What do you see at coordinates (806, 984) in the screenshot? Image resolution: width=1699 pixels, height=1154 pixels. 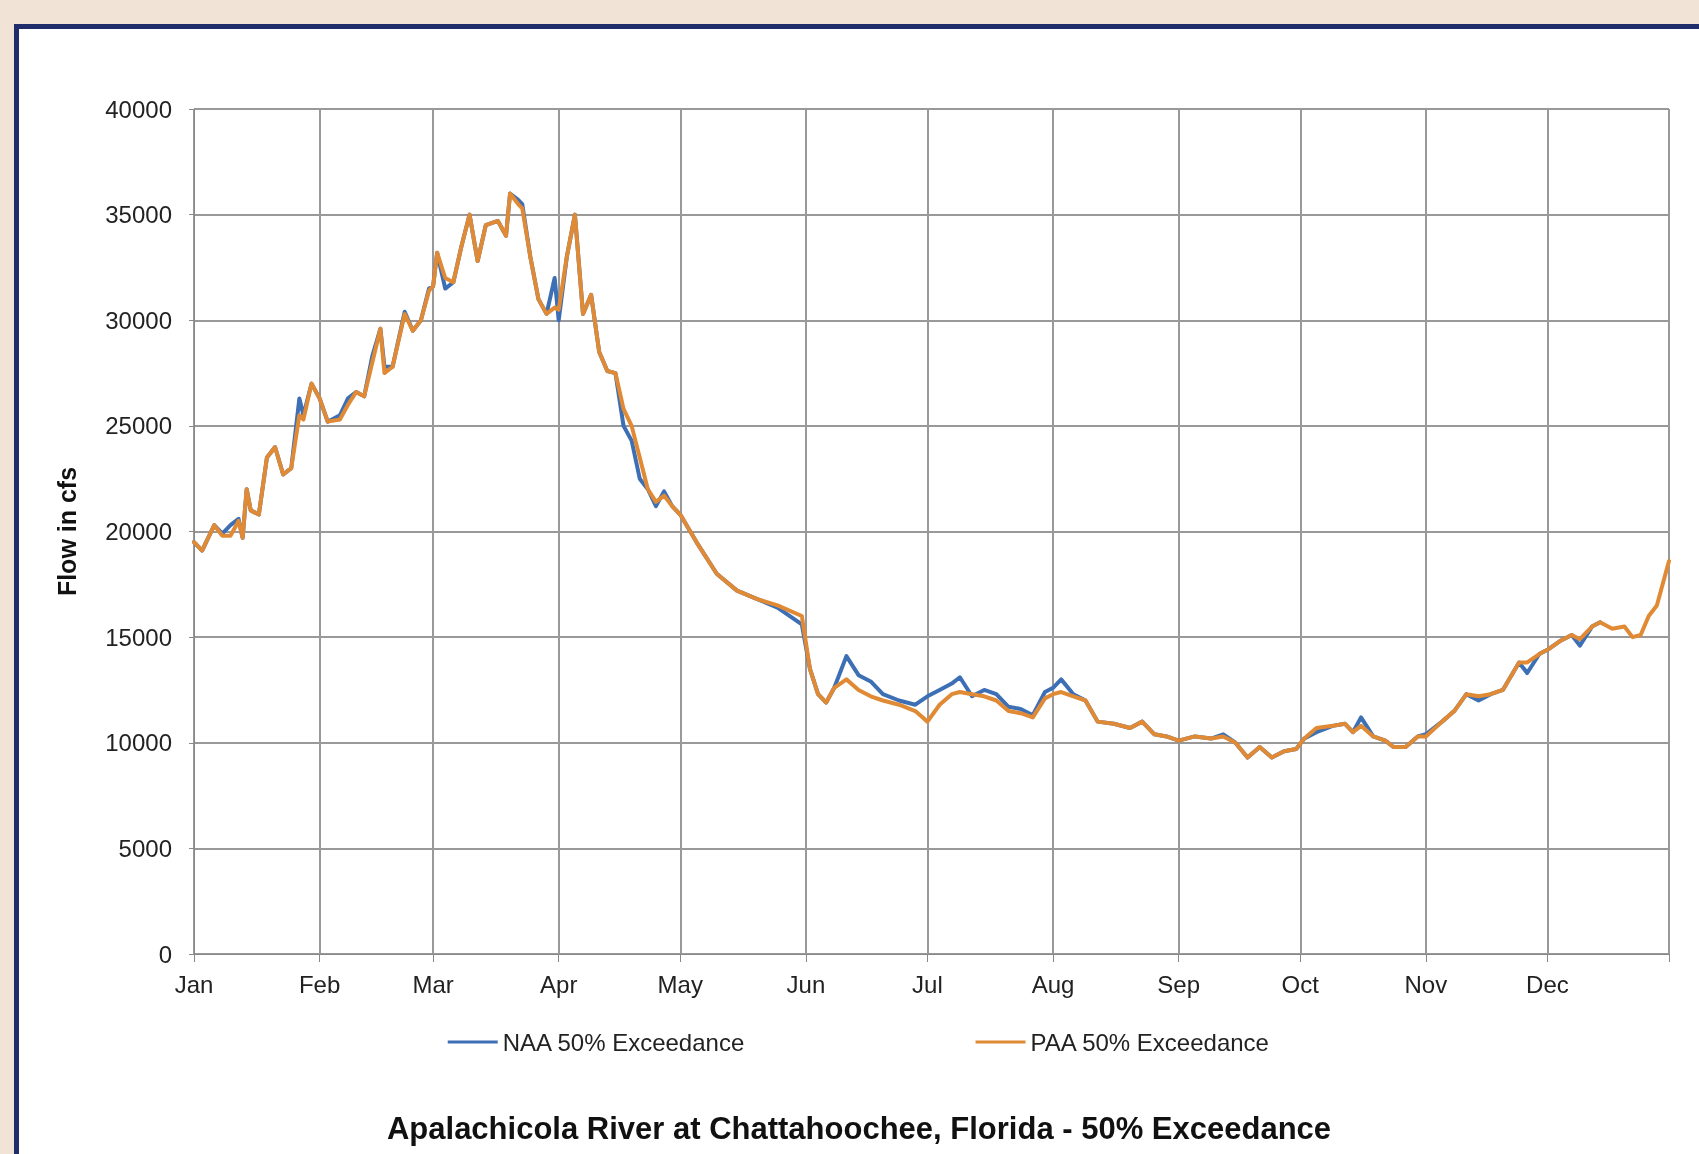 I see `x-tick-label: Jun` at bounding box center [806, 984].